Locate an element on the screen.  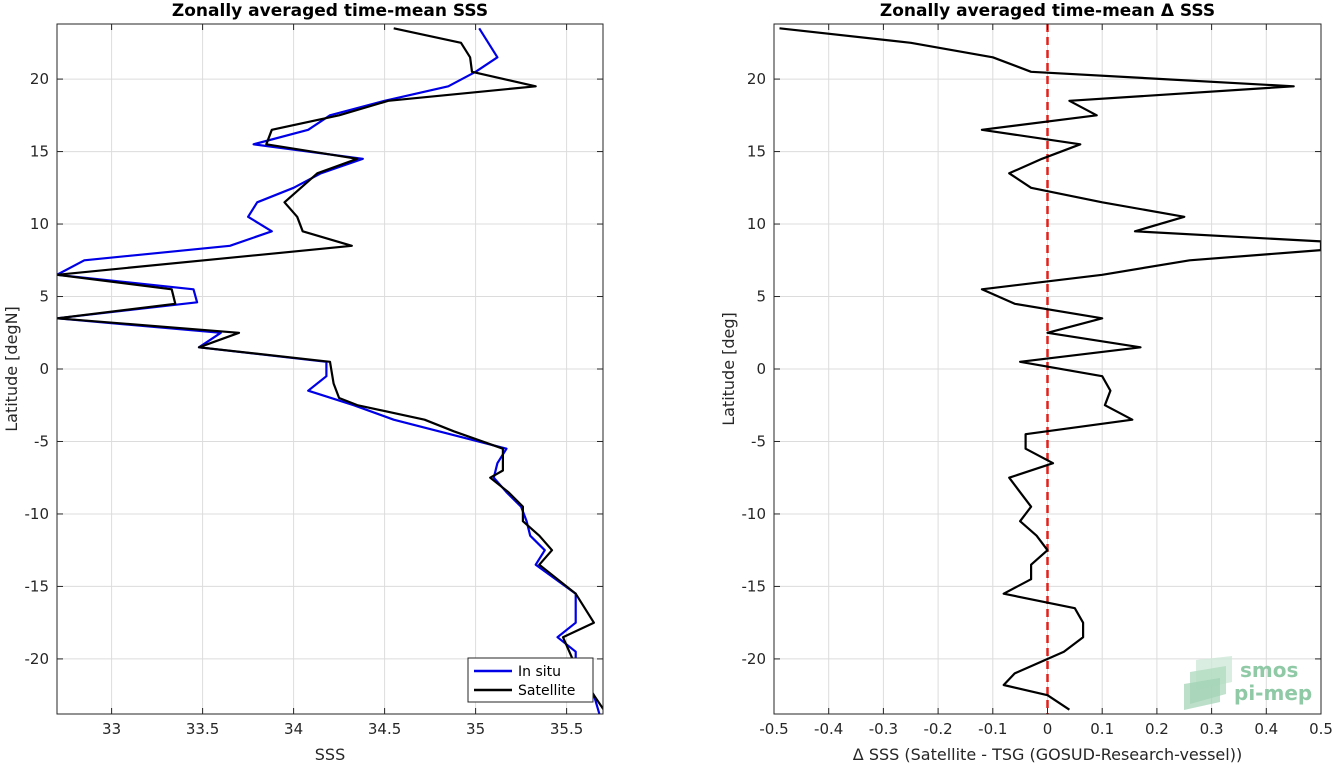
x-tick-label: 0.1 is located at coordinates (1102, 729).